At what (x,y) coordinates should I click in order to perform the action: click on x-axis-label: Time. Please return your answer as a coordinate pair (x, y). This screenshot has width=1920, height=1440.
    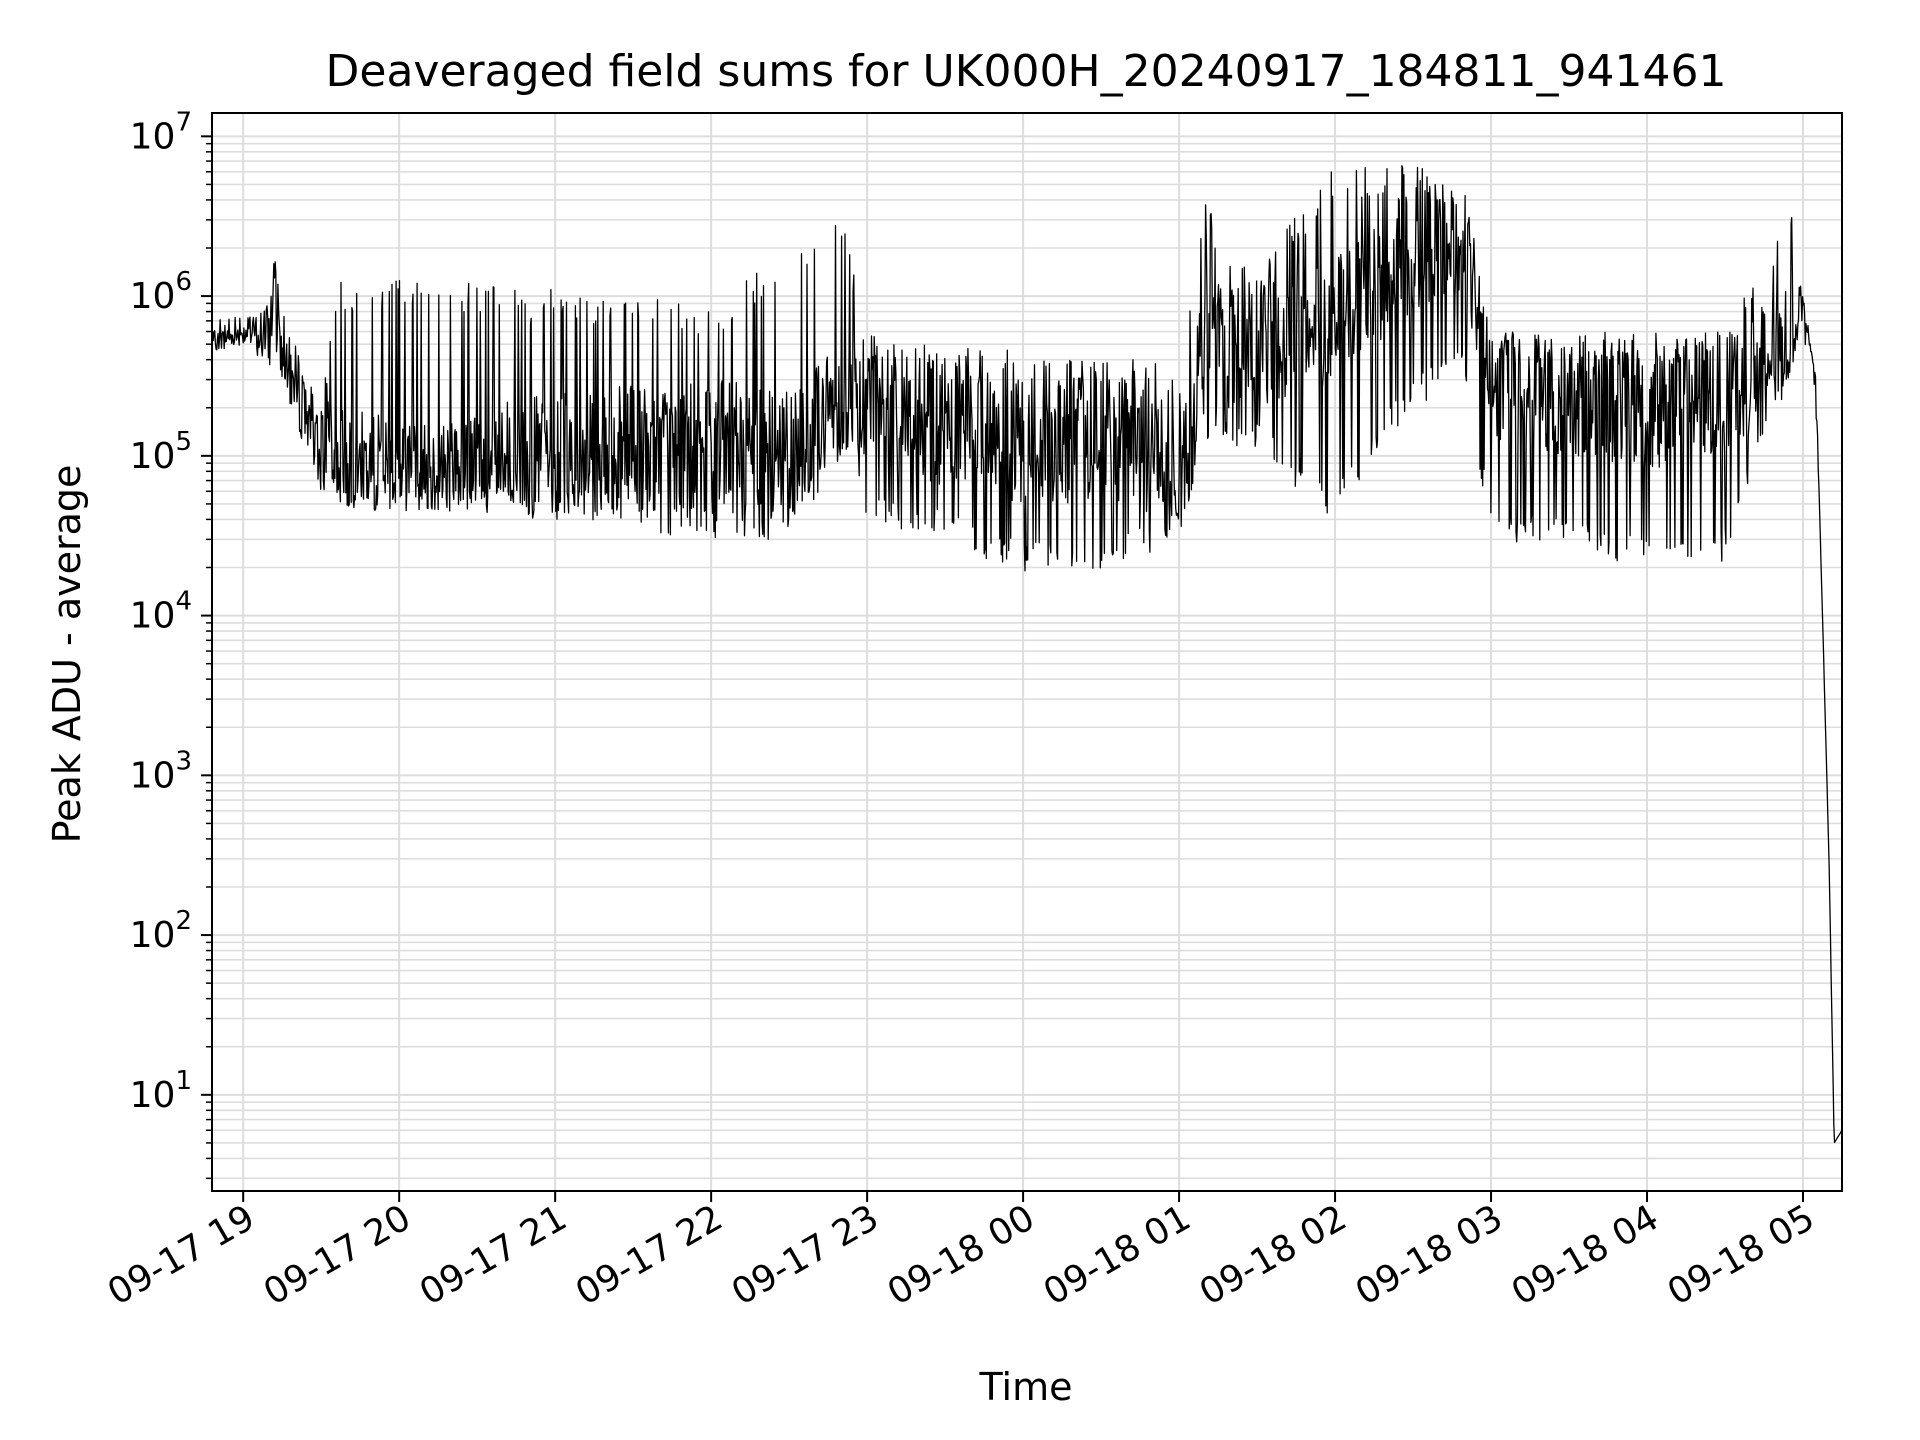
    Looking at the image, I should click on (1026, 1387).